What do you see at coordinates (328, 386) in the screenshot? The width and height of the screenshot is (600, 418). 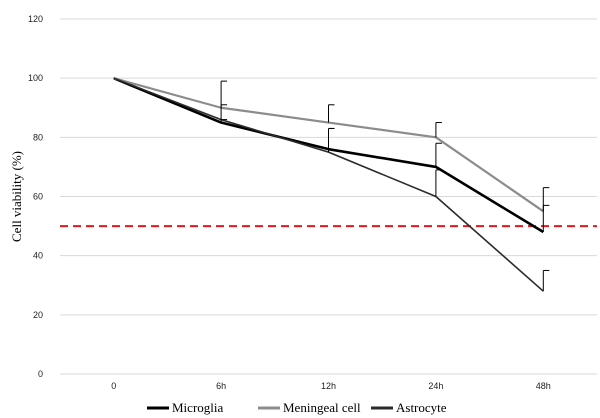 I see `x-tick-label: 12h` at bounding box center [328, 386].